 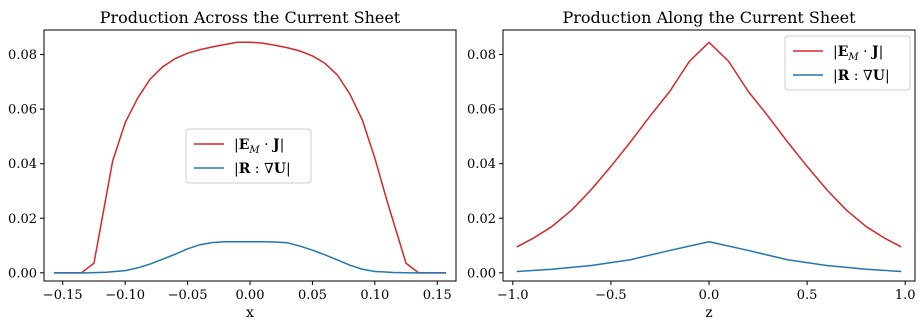 What do you see at coordinates (709, 295) in the screenshot?
I see `x-tick-label: 0.0` at bounding box center [709, 295].